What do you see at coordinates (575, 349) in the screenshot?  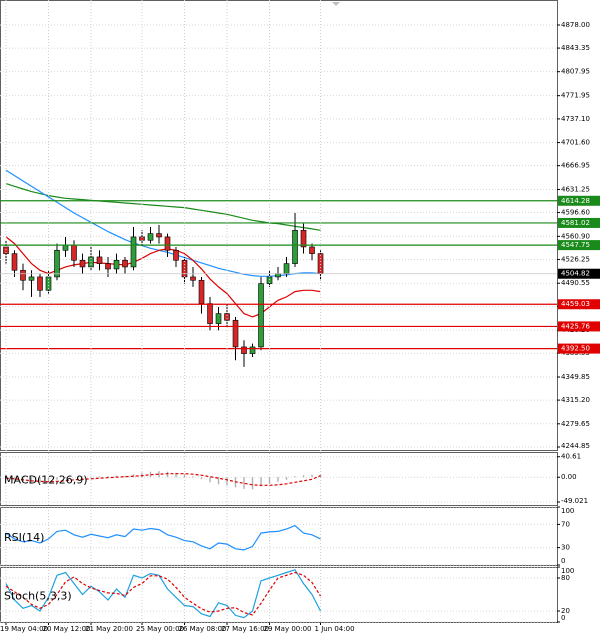 I see `level-label: 4392.50` at bounding box center [575, 349].